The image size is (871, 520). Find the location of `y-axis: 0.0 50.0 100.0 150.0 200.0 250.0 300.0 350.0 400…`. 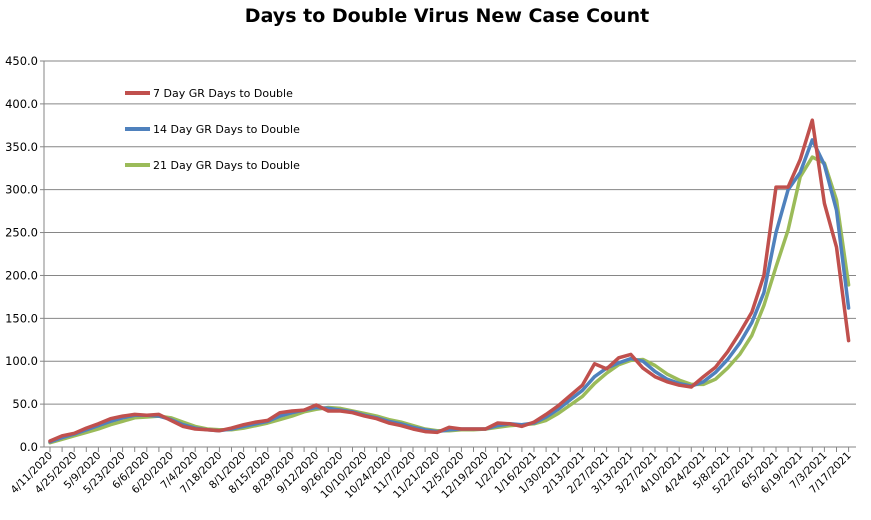

y-axis: 0.0 50.0 100.0 150.0 200.0 250.0 300.0 350.0 400… is located at coordinates (25, 254).